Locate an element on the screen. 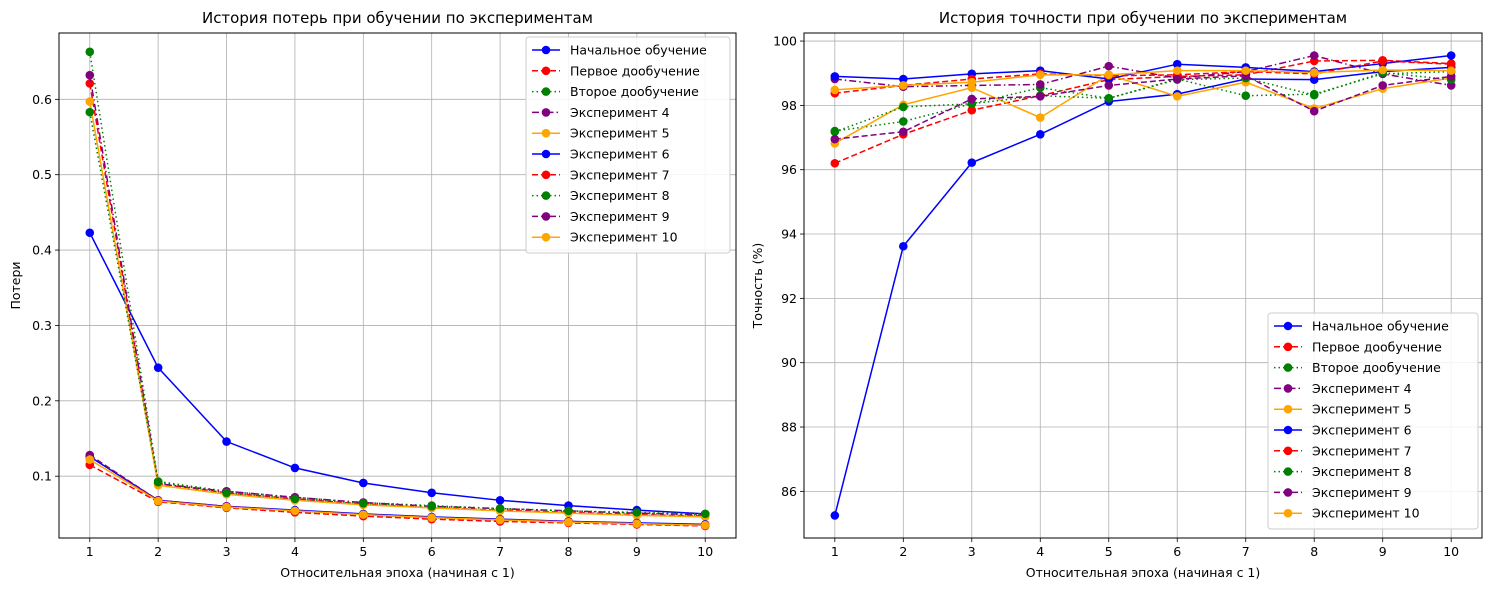 Image resolution: width=1489 pixels, height=590 pixels. x-tick-label: 7 is located at coordinates (1246, 551).